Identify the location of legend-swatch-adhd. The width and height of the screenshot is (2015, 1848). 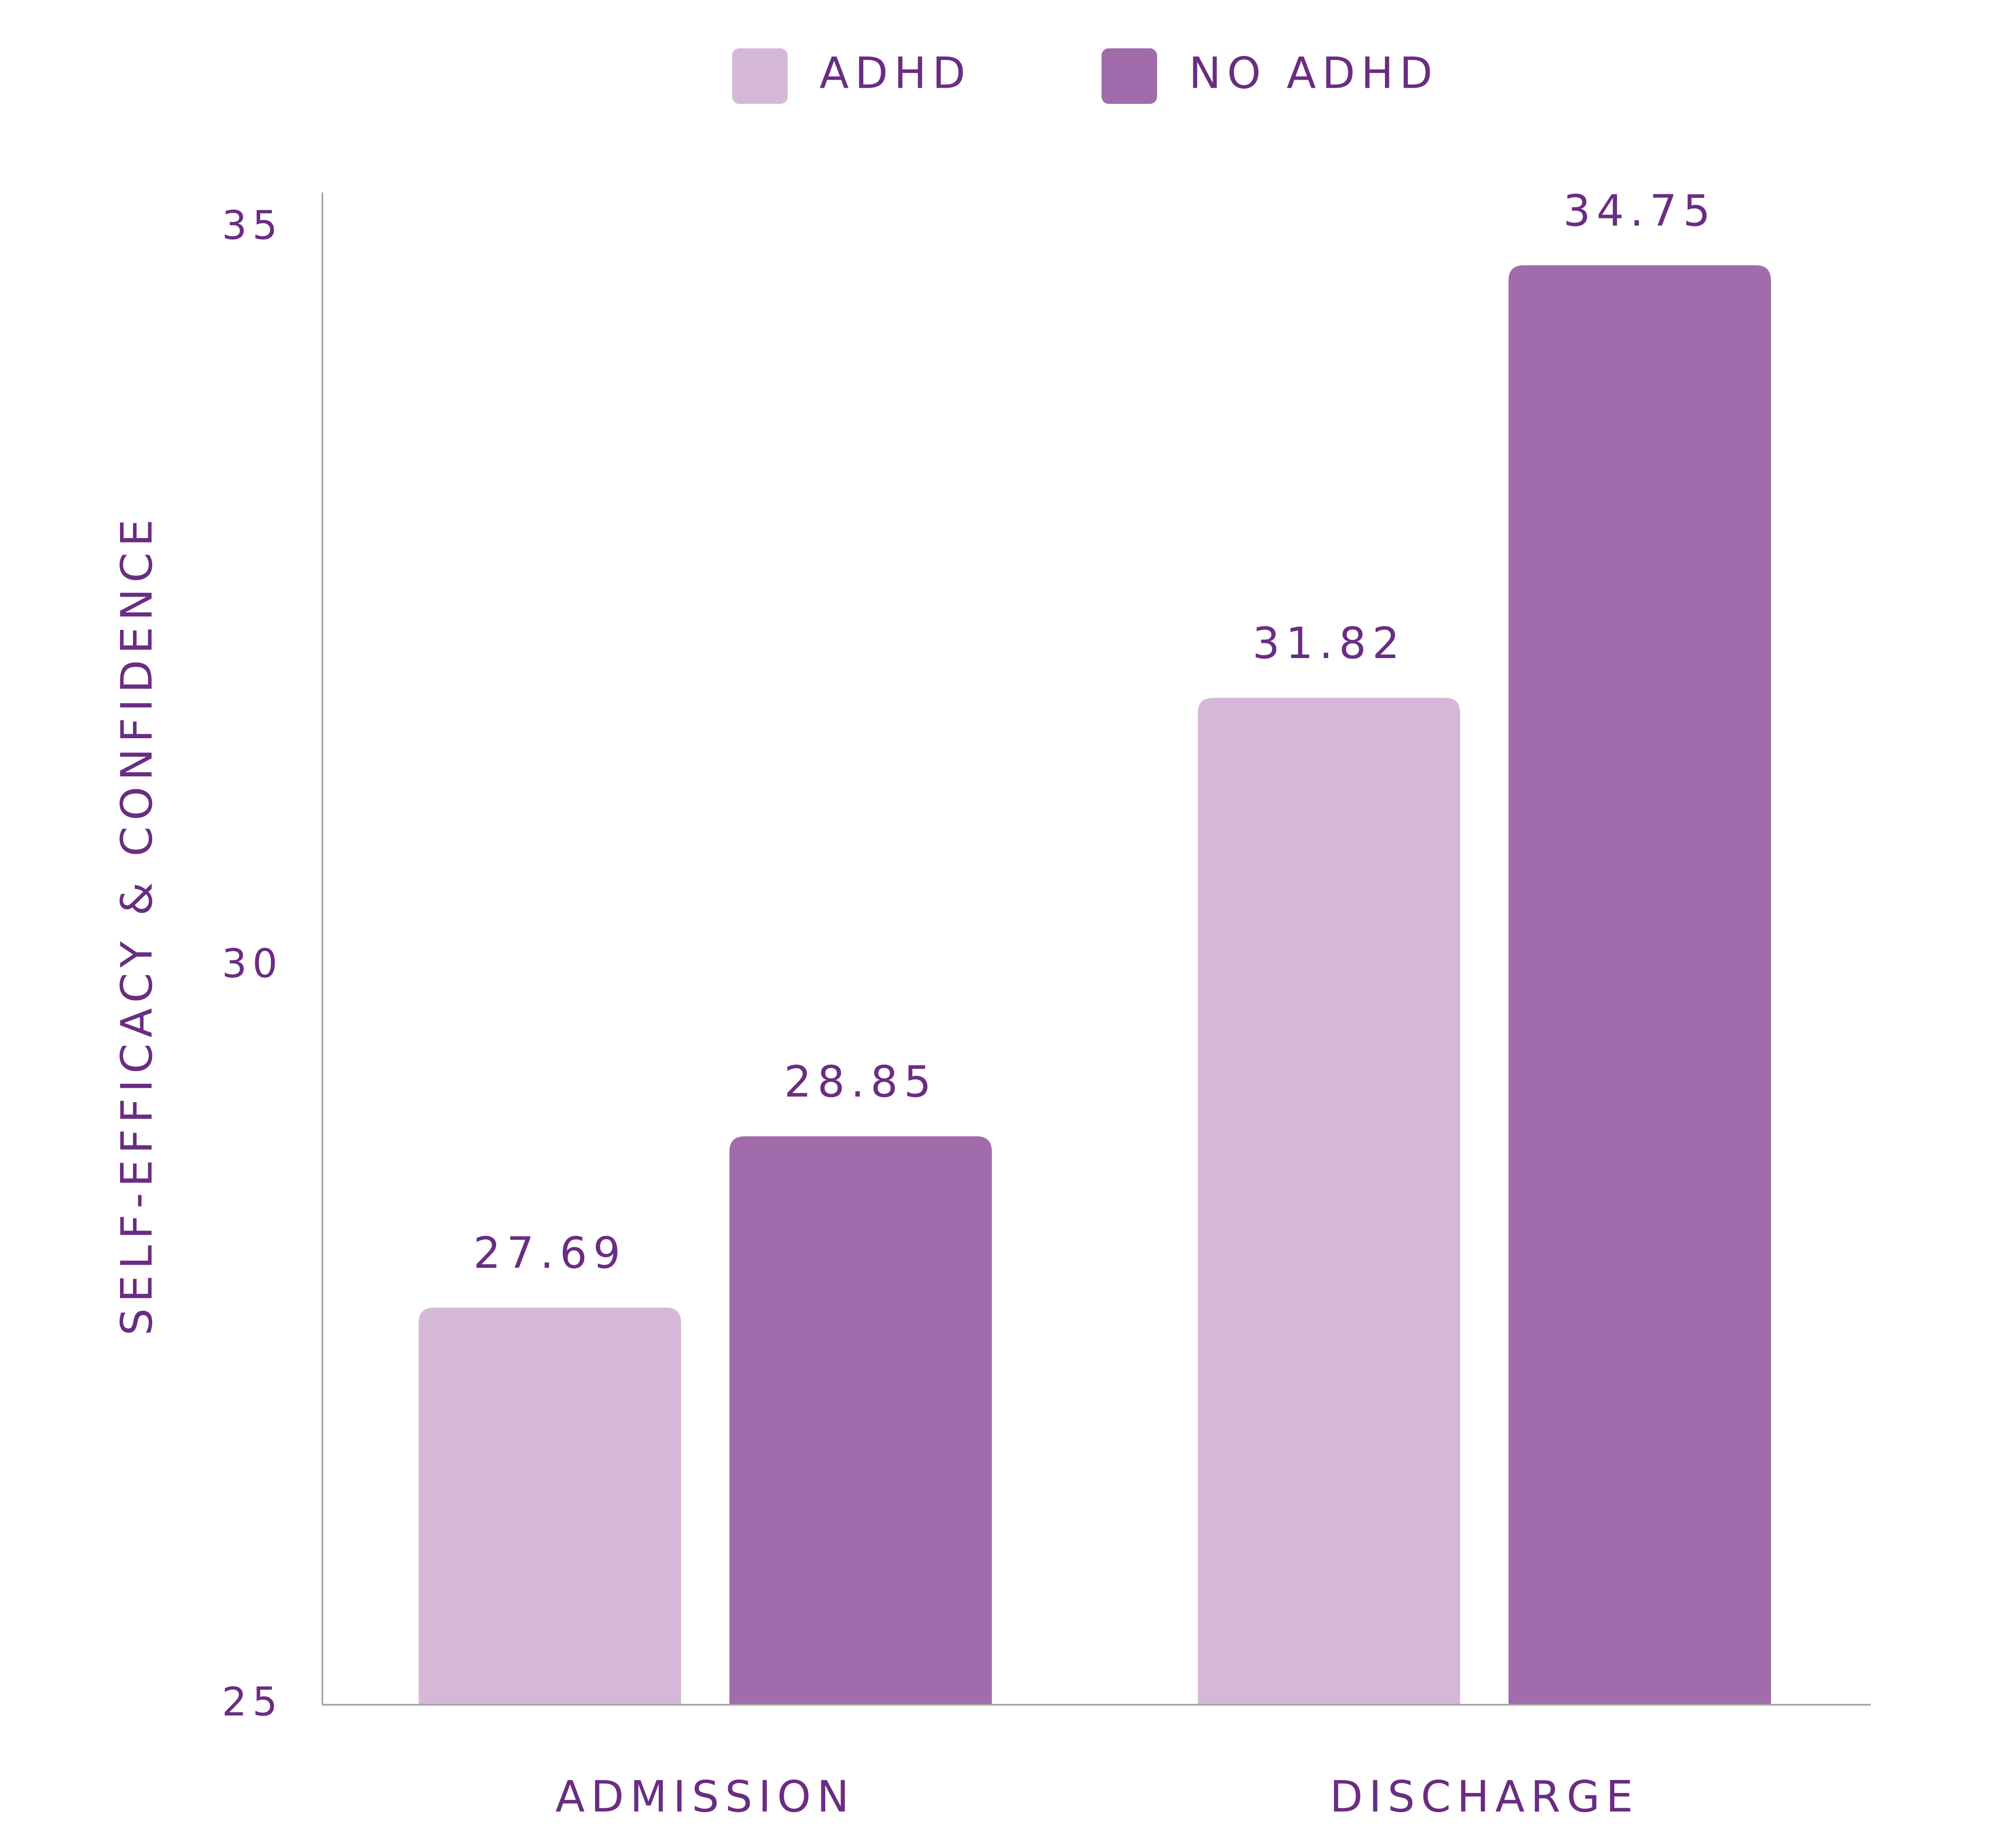
(760, 76).